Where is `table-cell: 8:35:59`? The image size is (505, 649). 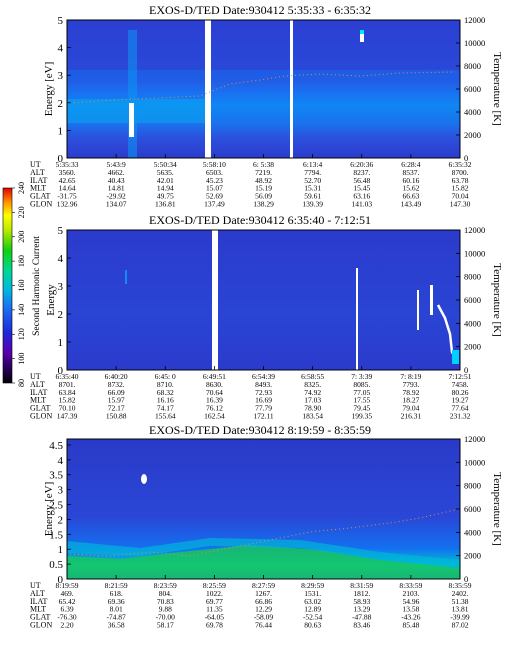 table-cell: 8:35:59 is located at coordinates (460, 585).